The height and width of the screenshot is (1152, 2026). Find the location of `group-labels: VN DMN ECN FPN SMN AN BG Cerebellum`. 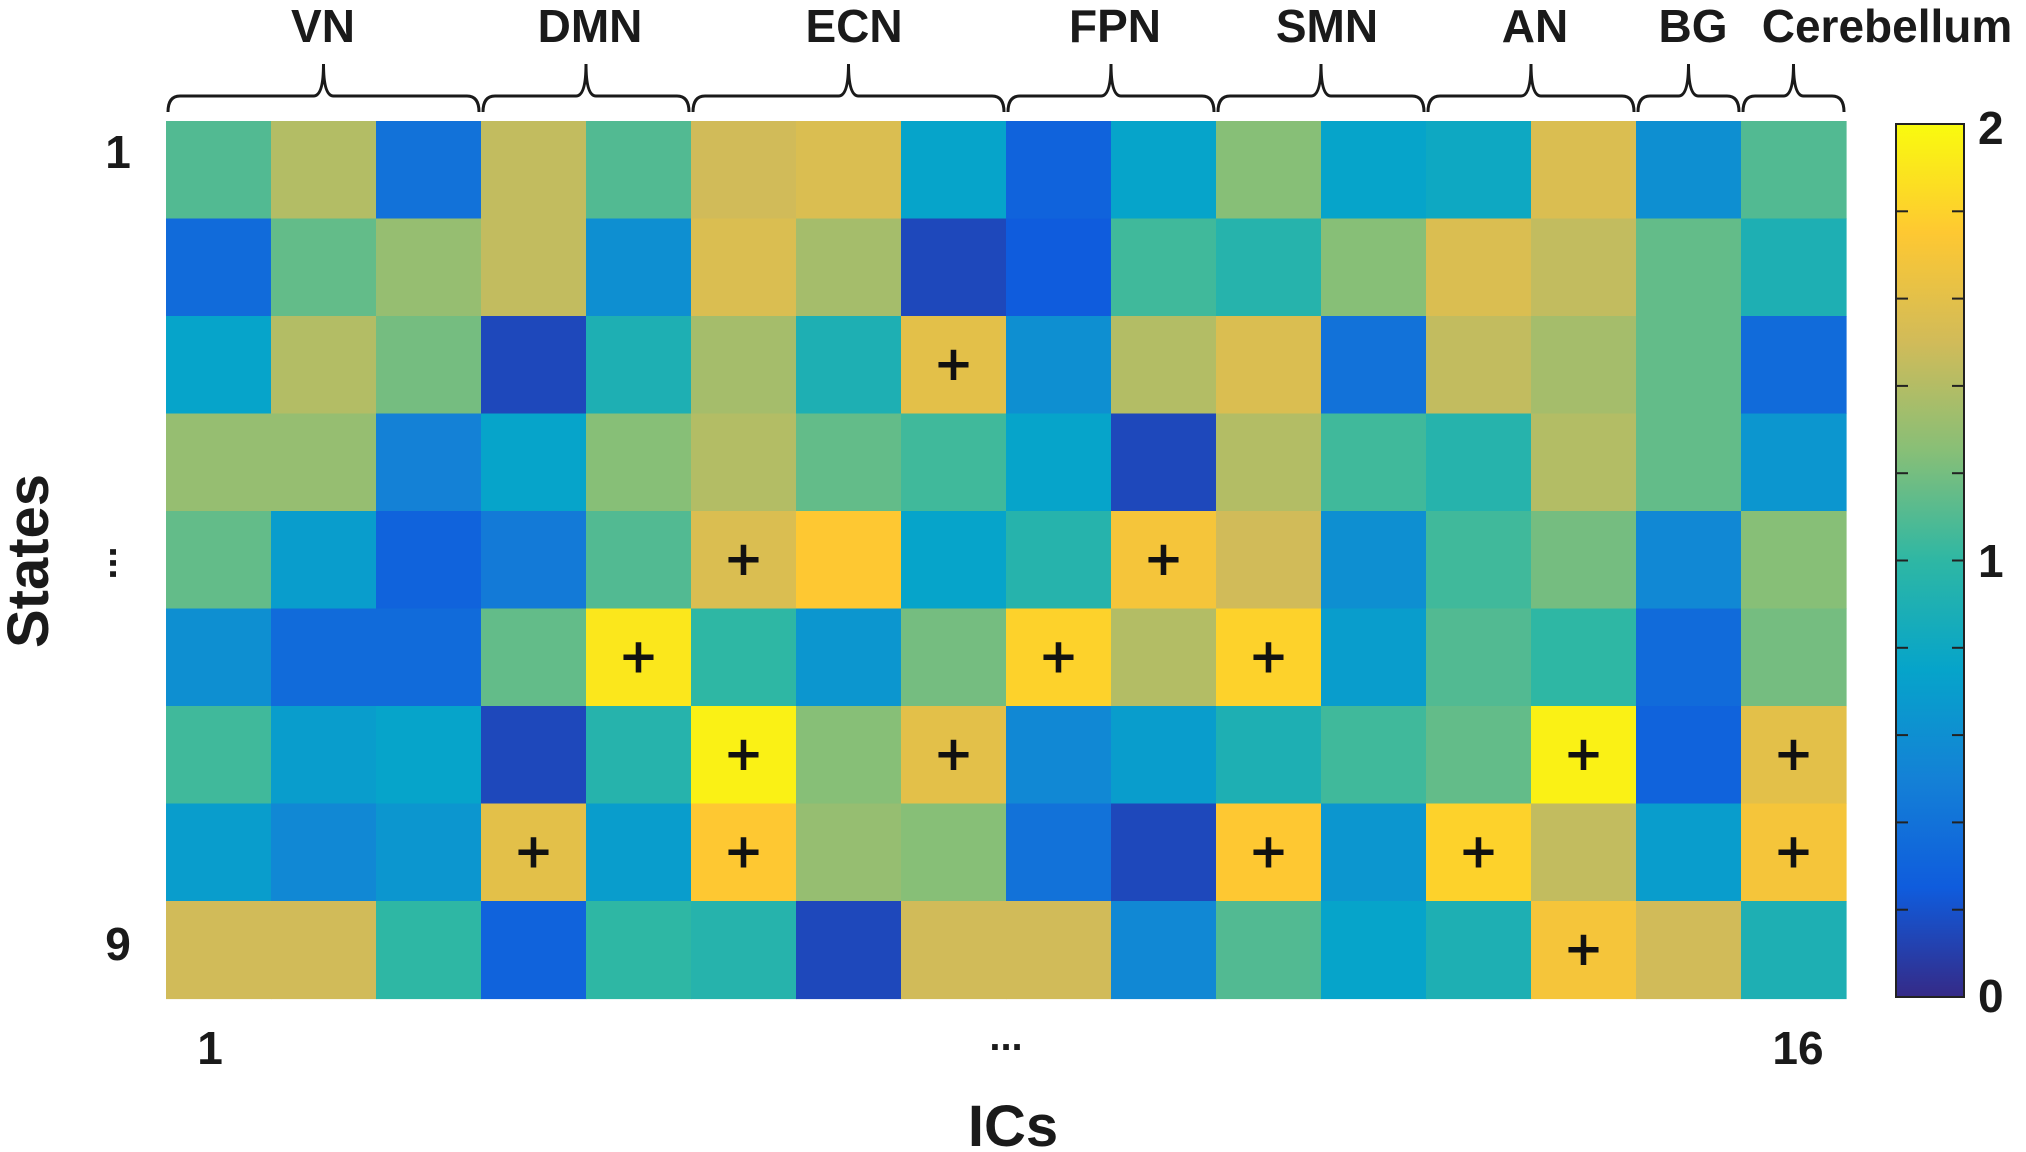

group-labels: VN DMN ECN FPN SMN AN BG Cerebellum is located at coordinates (1151, 26).